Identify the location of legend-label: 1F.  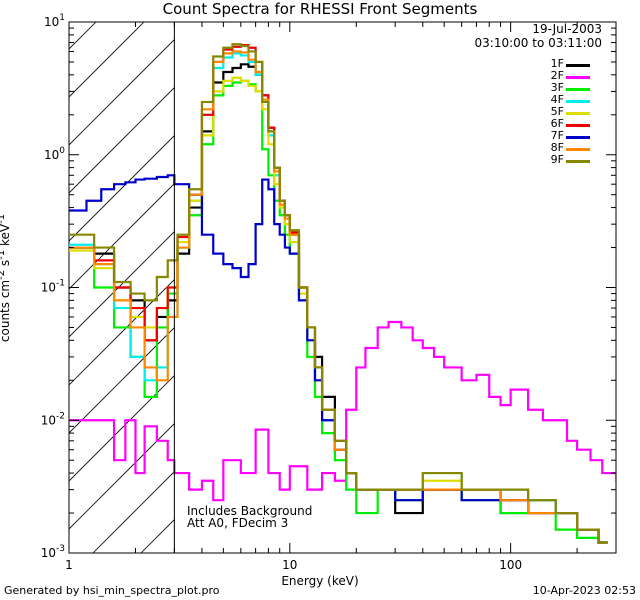
(557, 63).